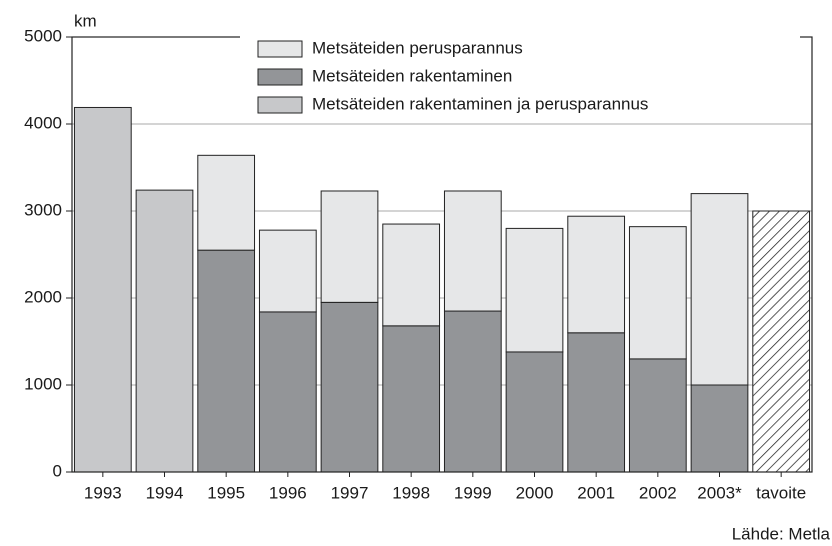 Image resolution: width=832 pixels, height=546 pixels. What do you see at coordinates (165, 492) in the screenshot?
I see `x-tick-label: 1994` at bounding box center [165, 492].